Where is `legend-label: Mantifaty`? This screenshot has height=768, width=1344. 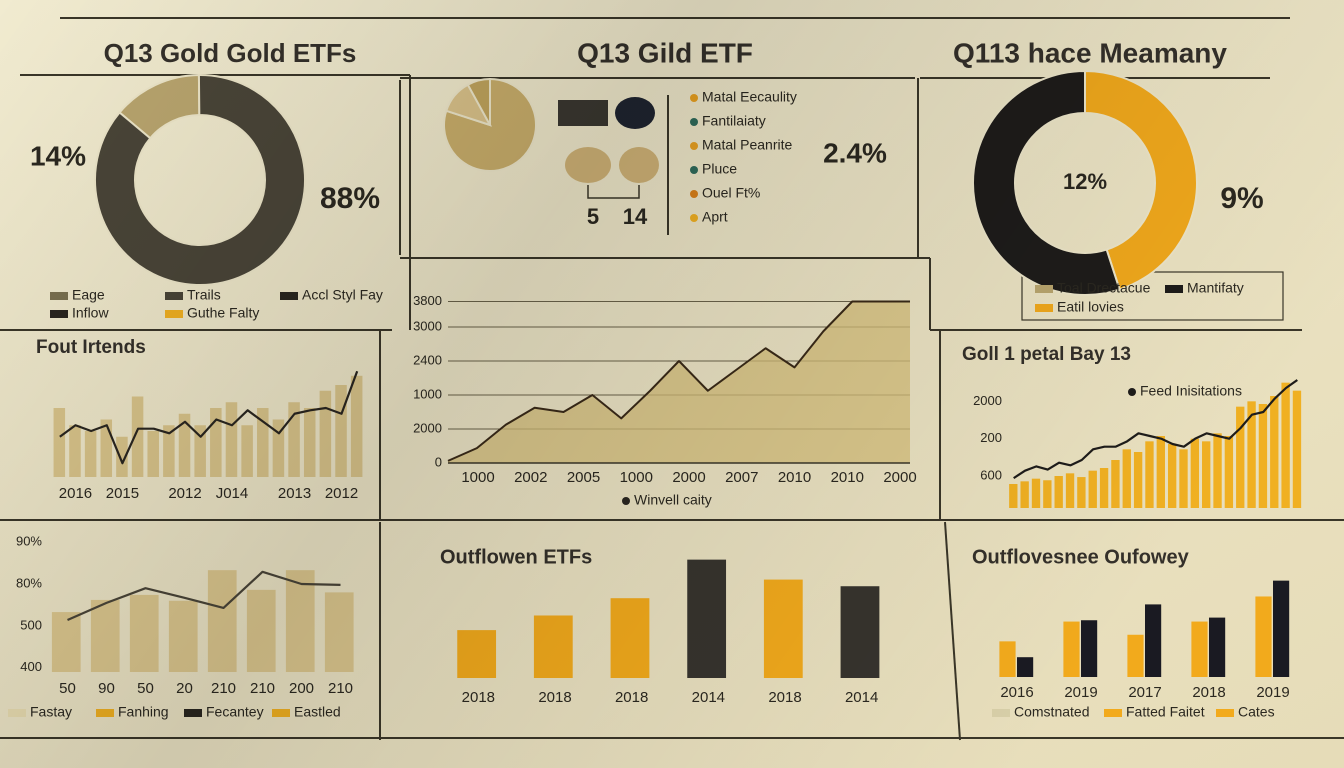
legend-label: Mantifaty is located at coordinates (1215, 288).